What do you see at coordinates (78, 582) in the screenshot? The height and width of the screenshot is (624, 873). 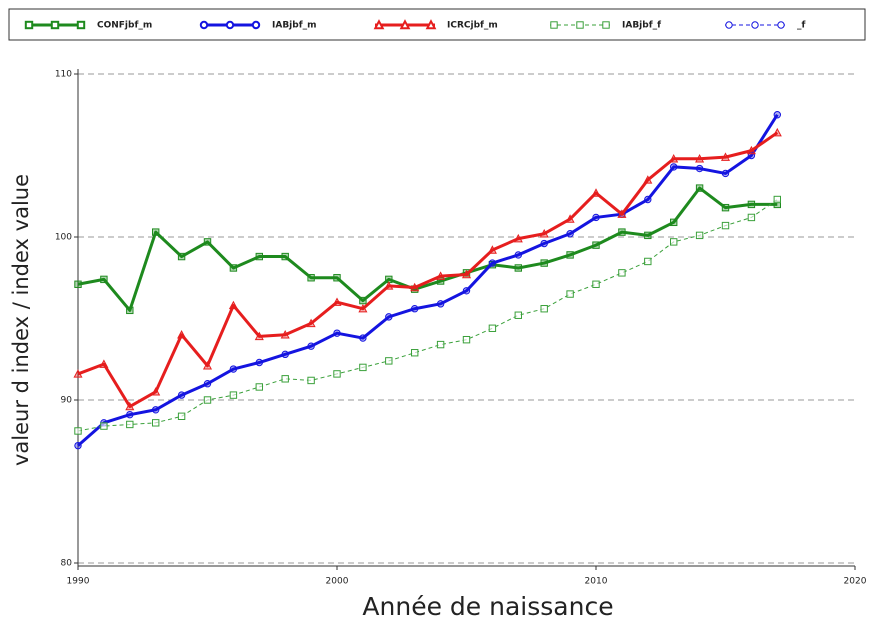 I see `x-tick-label: 1990` at bounding box center [78, 582].